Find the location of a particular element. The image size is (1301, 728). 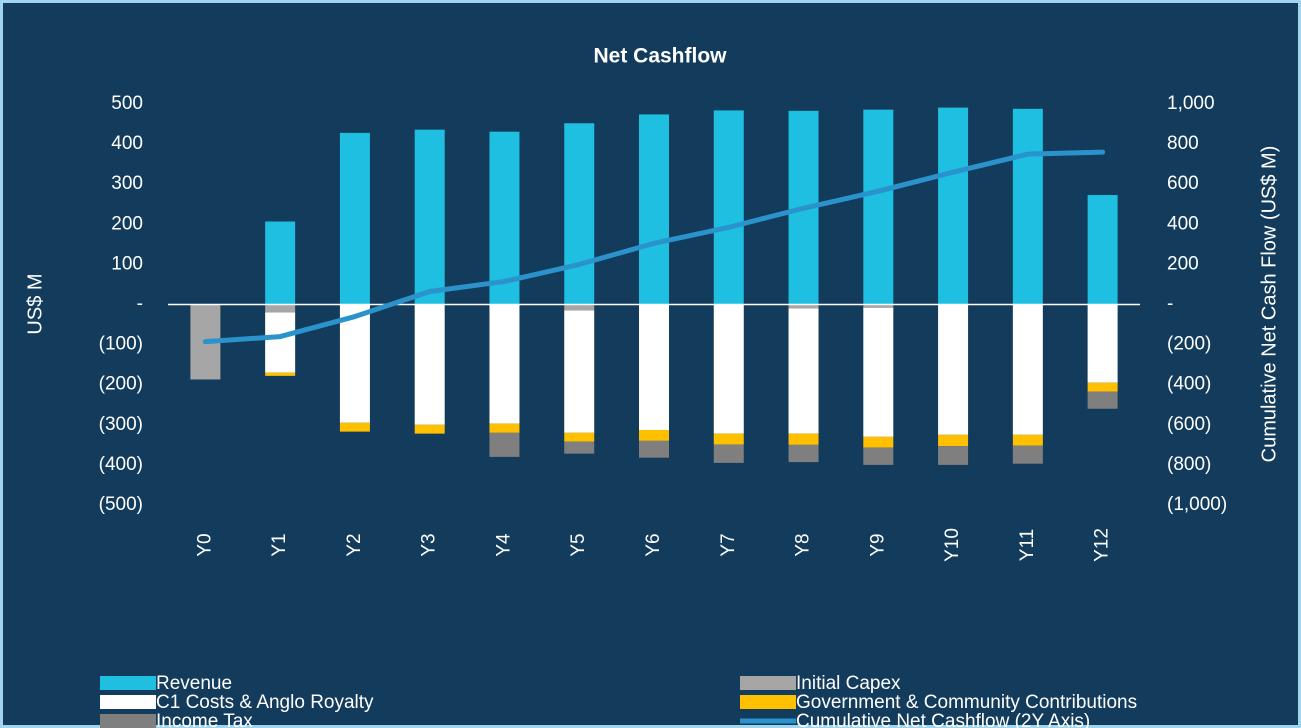

y-tick-label: 100 is located at coordinates (127, 263).